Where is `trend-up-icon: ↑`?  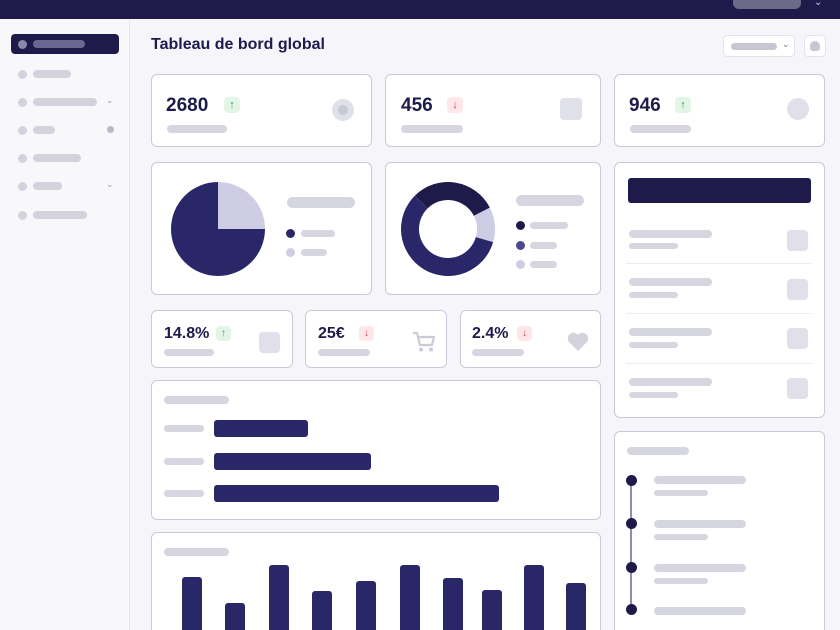
trend-up-icon: ↑ is located at coordinates (683, 105).